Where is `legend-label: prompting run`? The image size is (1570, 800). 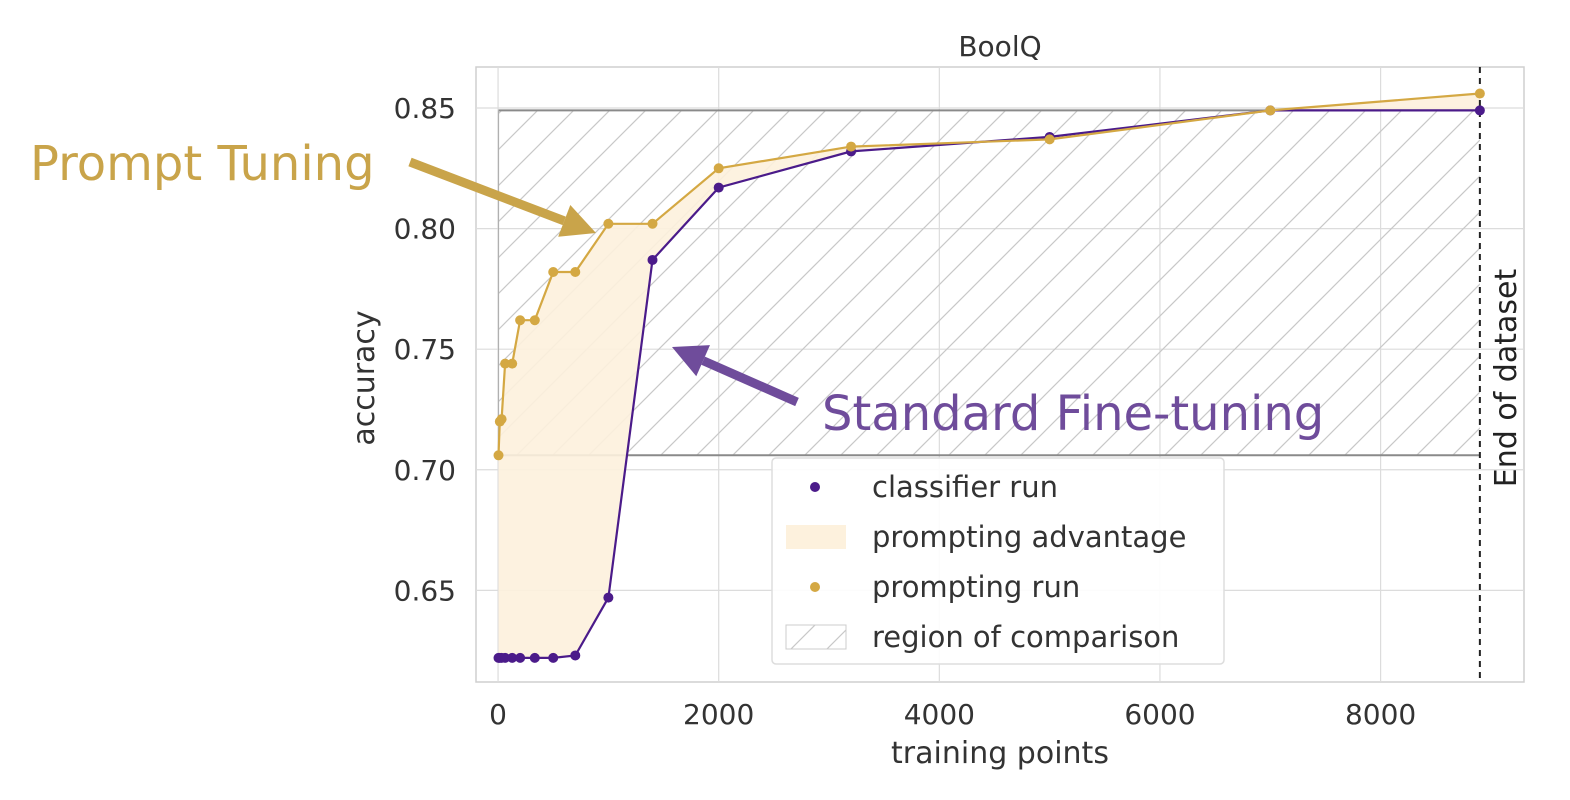
legend-label: prompting run is located at coordinates (976, 587).